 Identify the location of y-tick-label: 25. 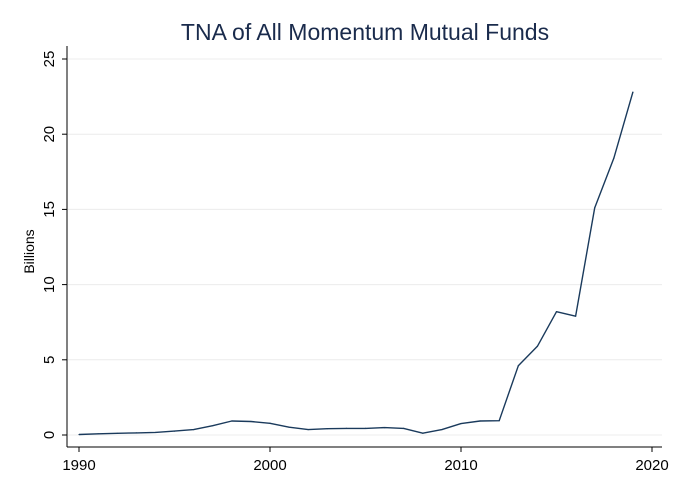
(49, 59).